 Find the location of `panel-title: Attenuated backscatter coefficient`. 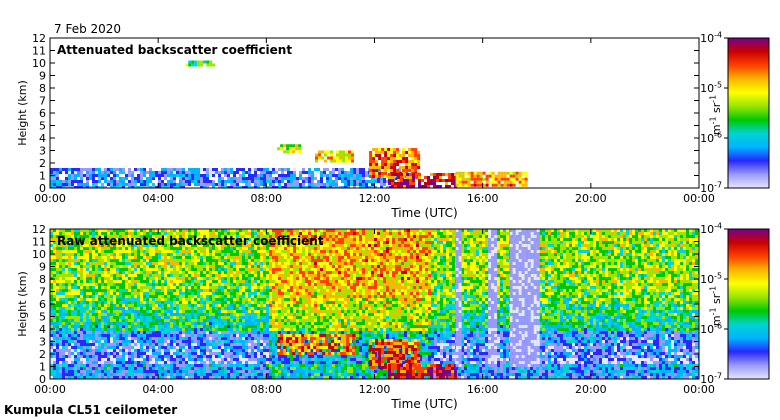

panel-title: Attenuated backscatter coefficient is located at coordinates (174, 50).